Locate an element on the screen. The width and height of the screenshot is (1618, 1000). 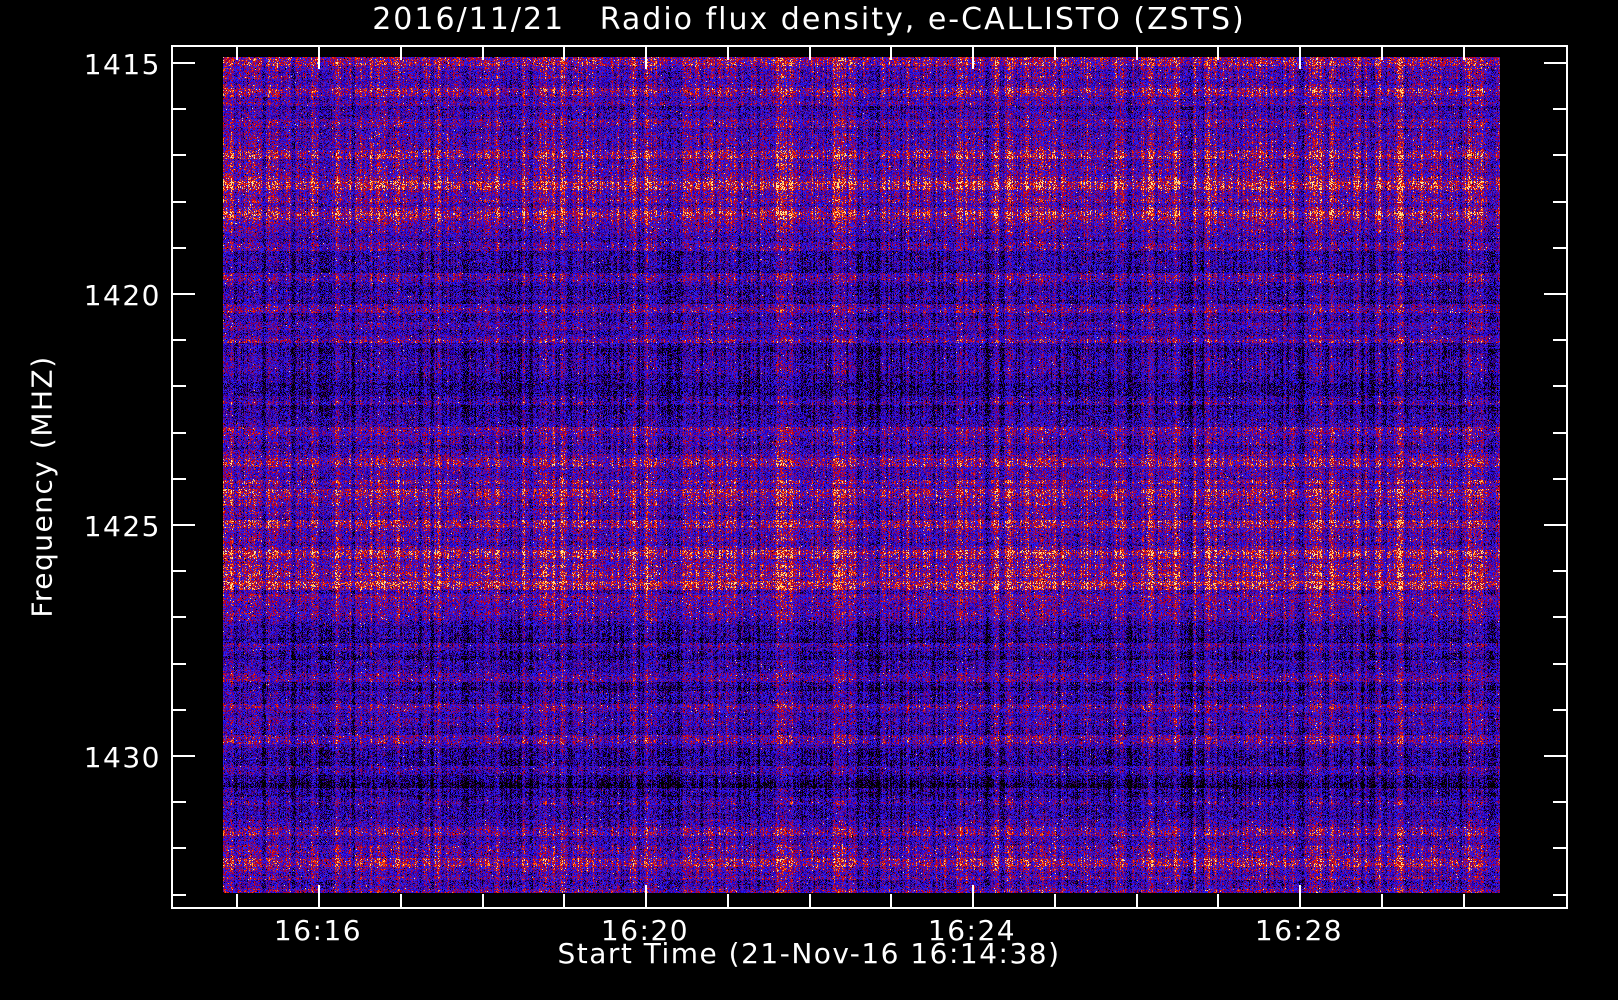
ytick-minor-1419-left is located at coordinates (179, 248).